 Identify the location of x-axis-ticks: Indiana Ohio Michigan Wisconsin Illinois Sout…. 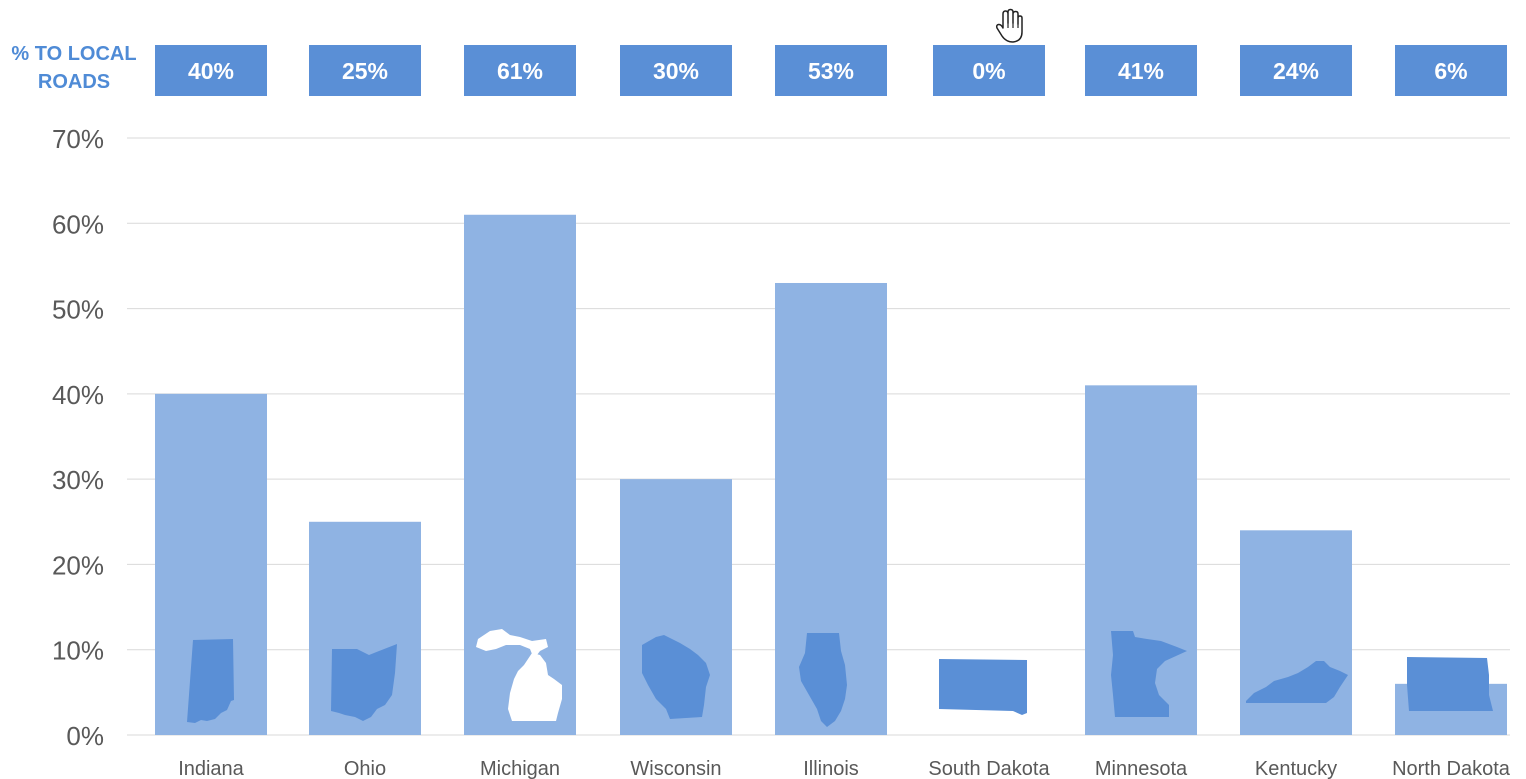
(844, 768).